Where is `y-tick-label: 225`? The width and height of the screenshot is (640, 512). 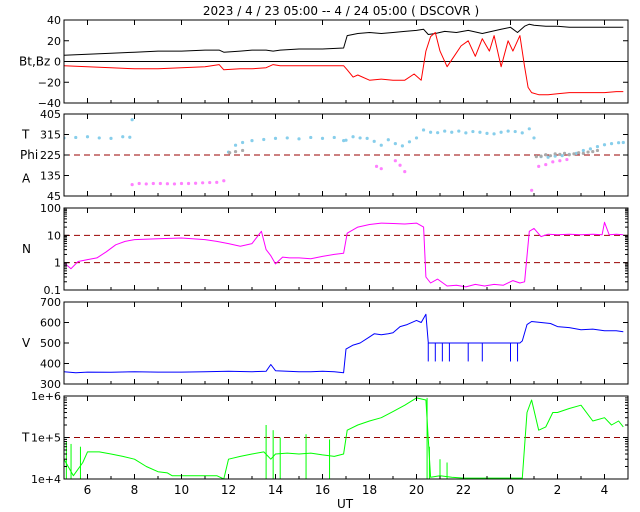 y-tick-label: 225 is located at coordinates (50, 155).